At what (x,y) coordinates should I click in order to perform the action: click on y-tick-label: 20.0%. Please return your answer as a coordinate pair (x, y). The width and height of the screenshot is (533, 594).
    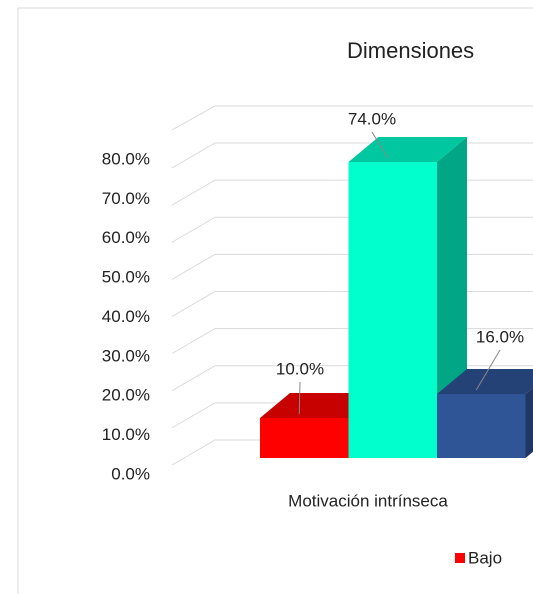
    Looking at the image, I should click on (126, 395).